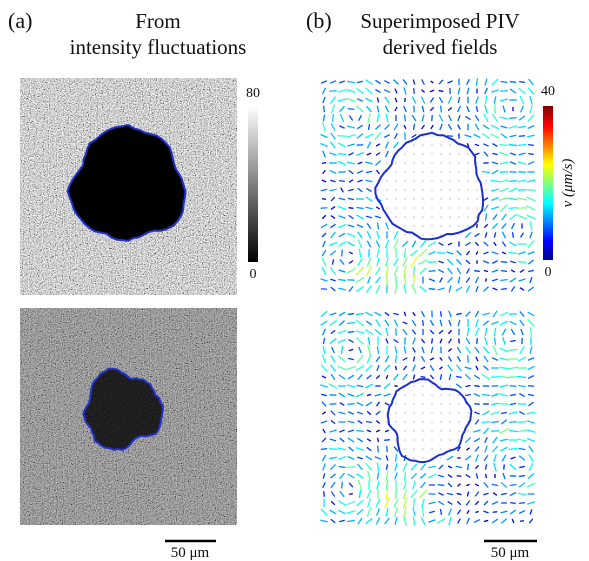  Describe the element at coordinates (123, 409) in the screenshot. I see `dark-region` at that location.